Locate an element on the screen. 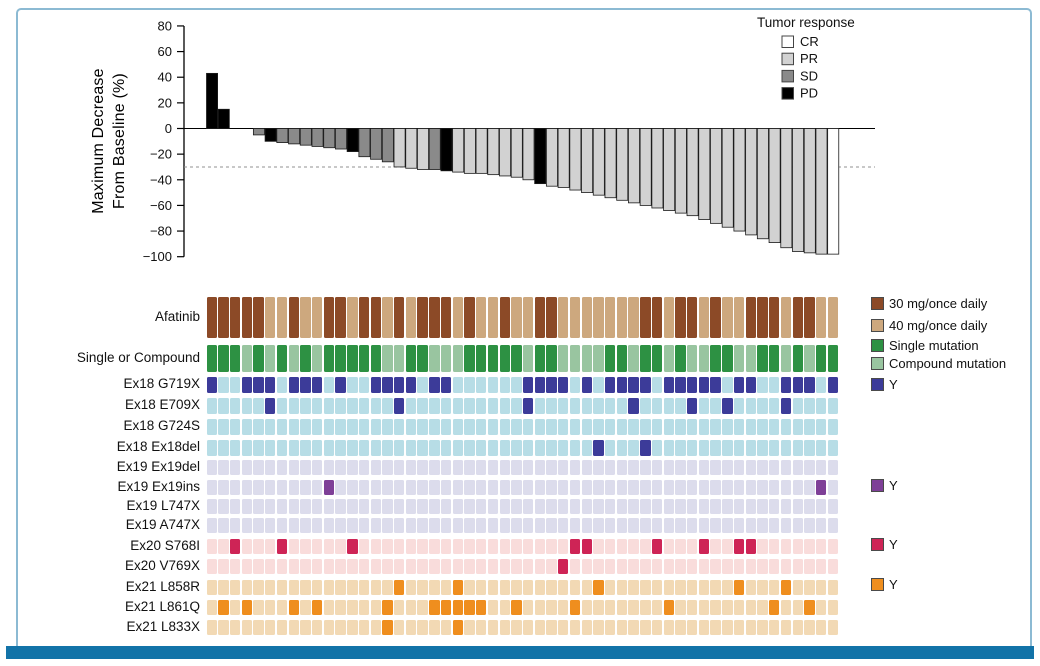 The image size is (1040, 666). y-axis-tick-label: 20 is located at coordinates (165, 102).